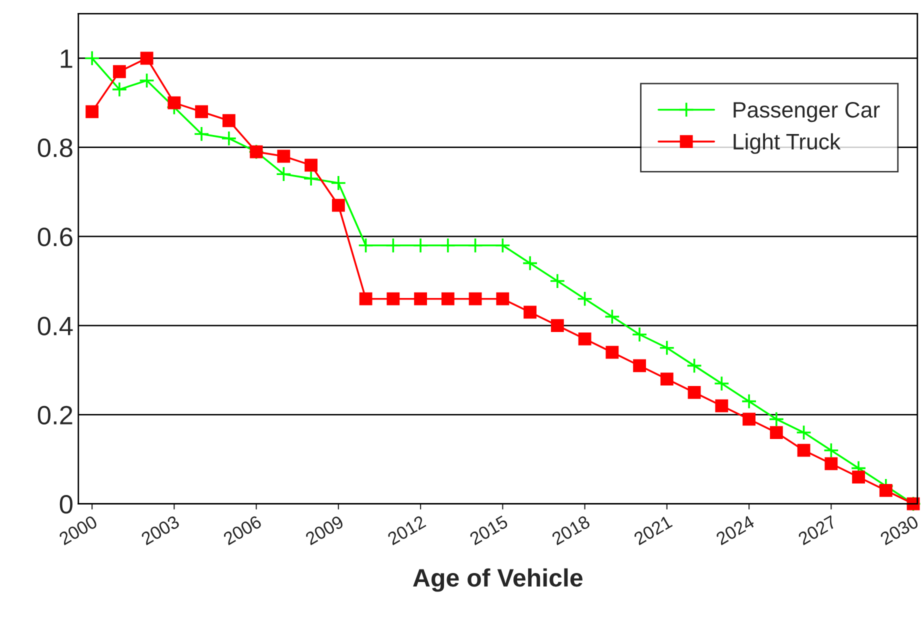  Describe the element at coordinates (55, 326) in the screenshot. I see `y-tick-label: 0.4` at that location.